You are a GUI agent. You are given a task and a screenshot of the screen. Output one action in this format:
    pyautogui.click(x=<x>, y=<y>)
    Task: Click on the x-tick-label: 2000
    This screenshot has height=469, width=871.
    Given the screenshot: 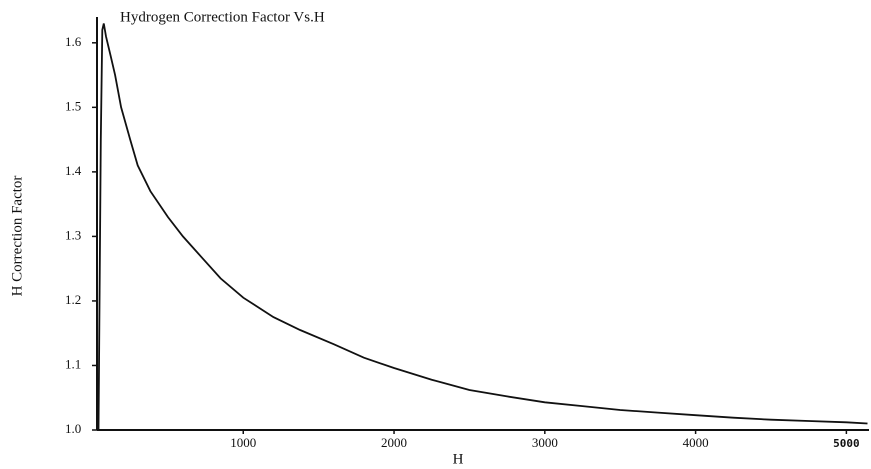 What is the action you would take?
    pyautogui.click(x=394, y=442)
    